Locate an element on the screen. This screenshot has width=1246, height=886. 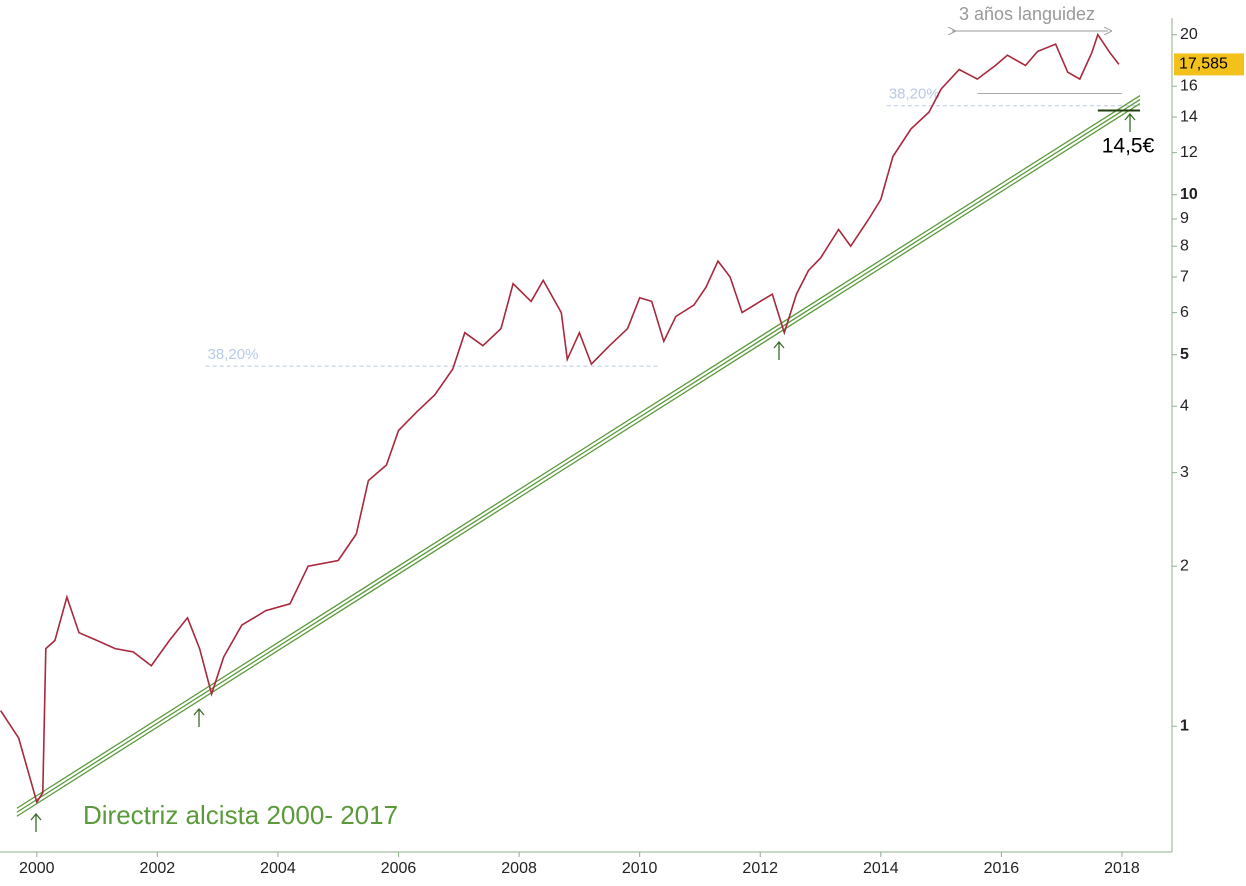
y-tick-label: 10 is located at coordinates (1189, 194).